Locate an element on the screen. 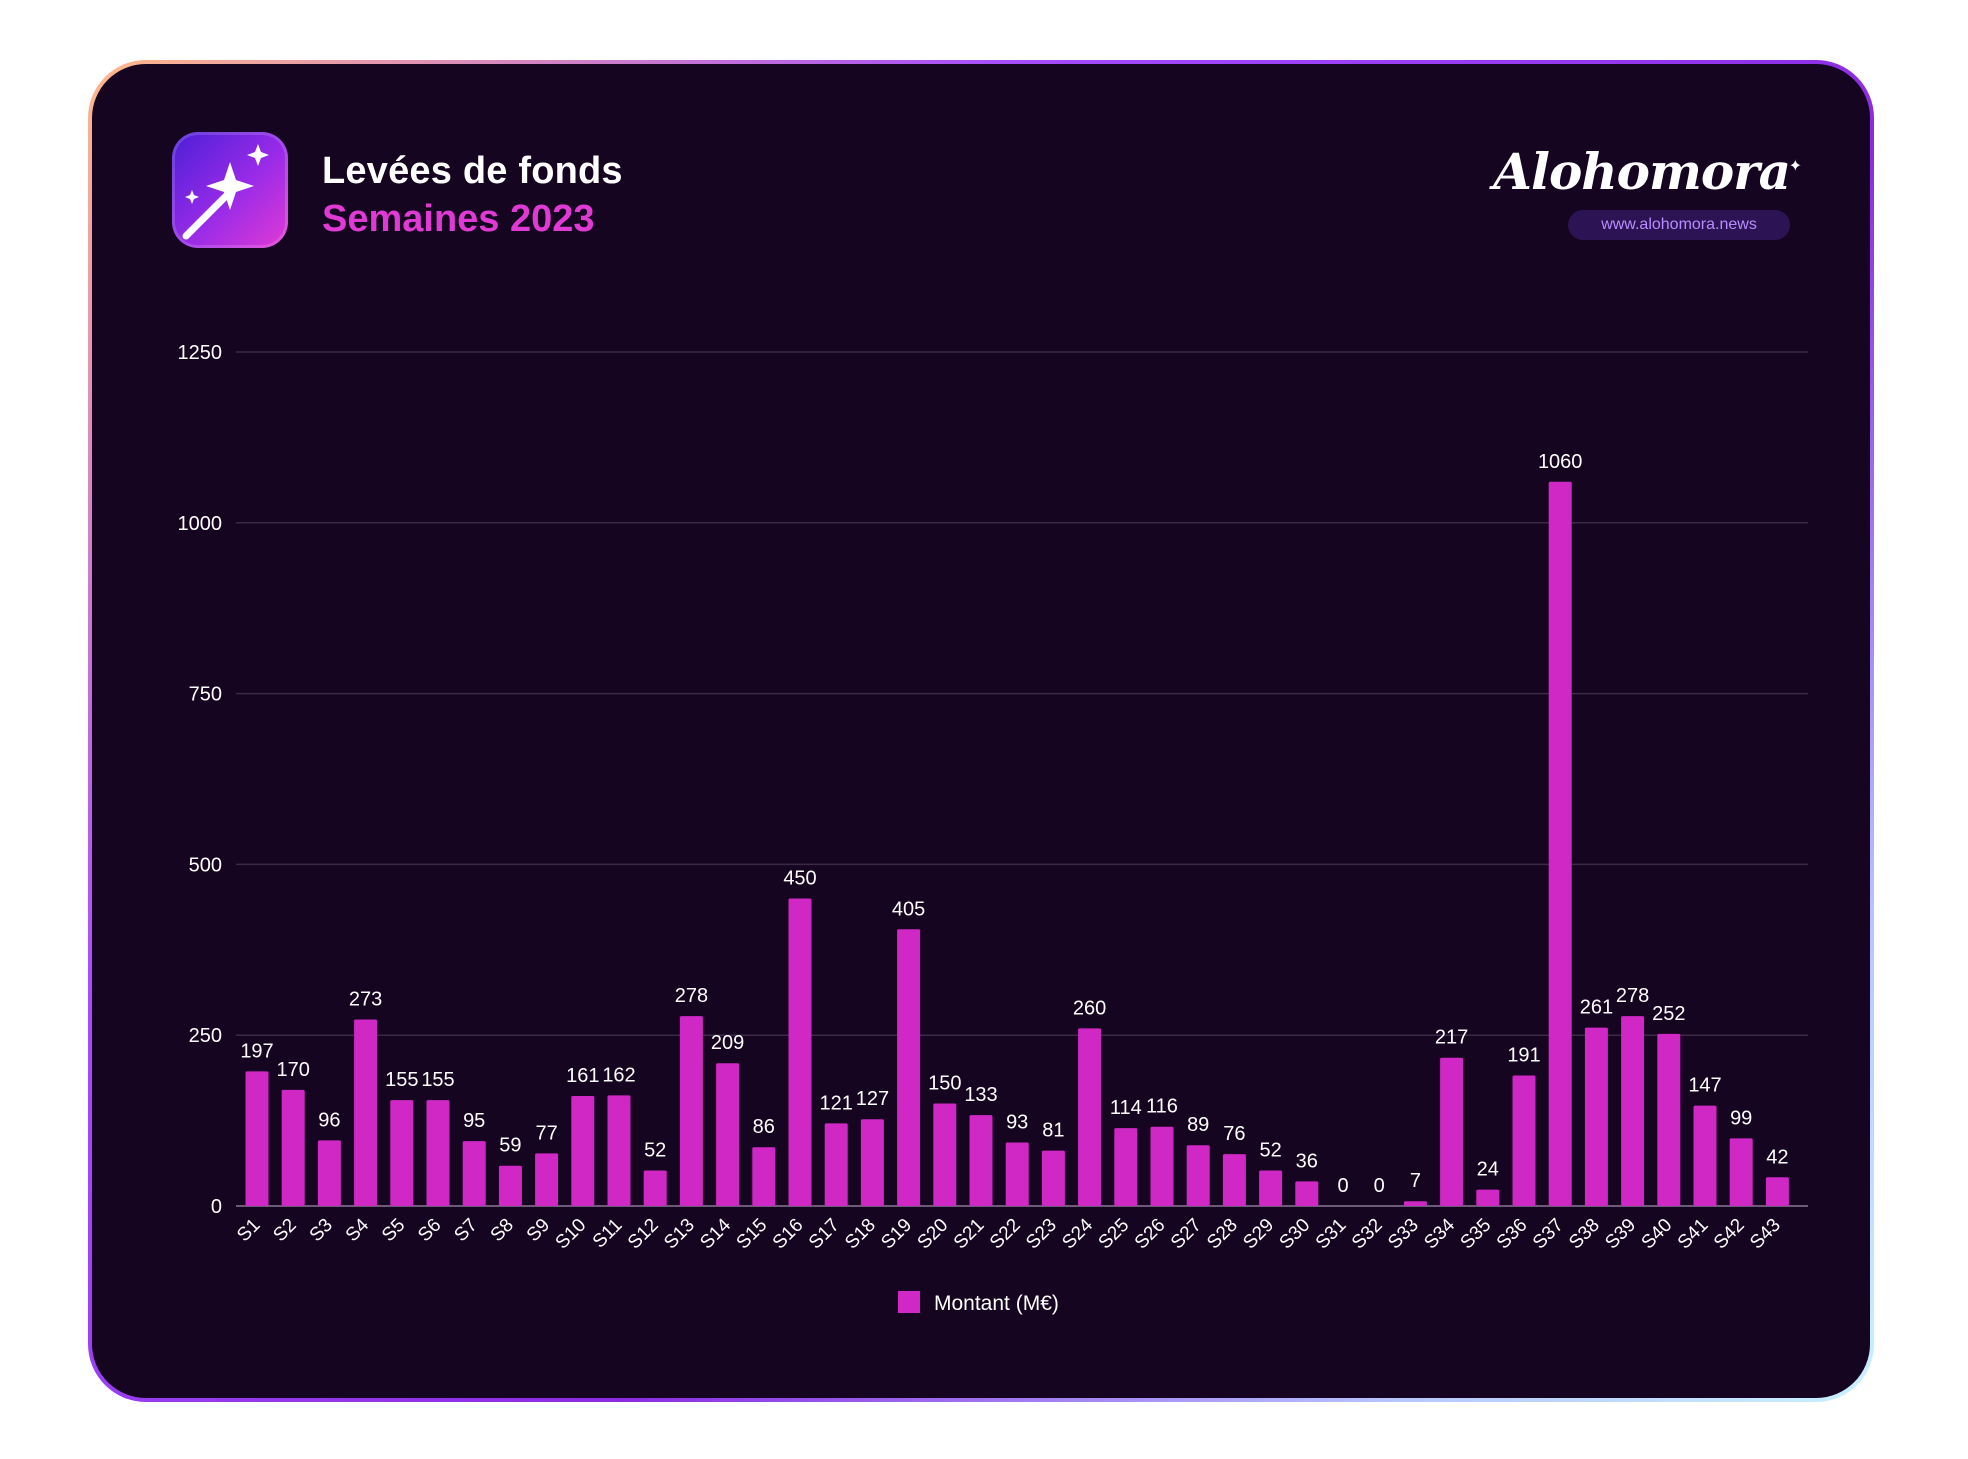 The width and height of the screenshot is (1968, 1459). legend-label: Montant (M€) is located at coordinates (996, 1303).